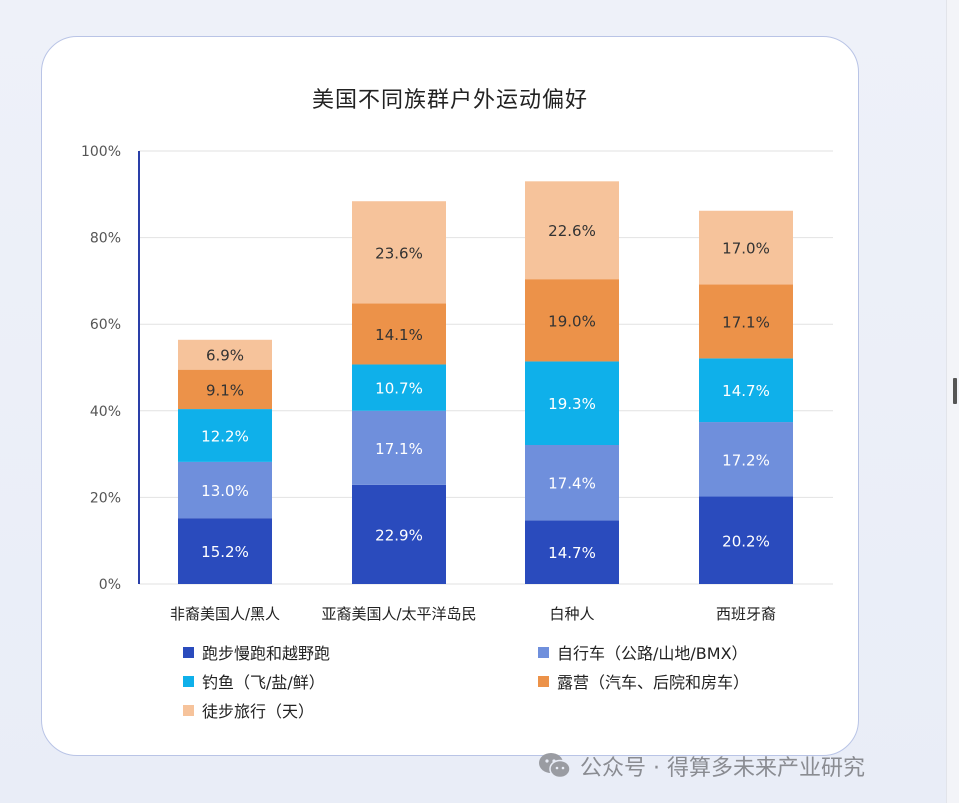  I want to click on watermark: 公众号 · 得算多未来产业研究, so click(701, 766).